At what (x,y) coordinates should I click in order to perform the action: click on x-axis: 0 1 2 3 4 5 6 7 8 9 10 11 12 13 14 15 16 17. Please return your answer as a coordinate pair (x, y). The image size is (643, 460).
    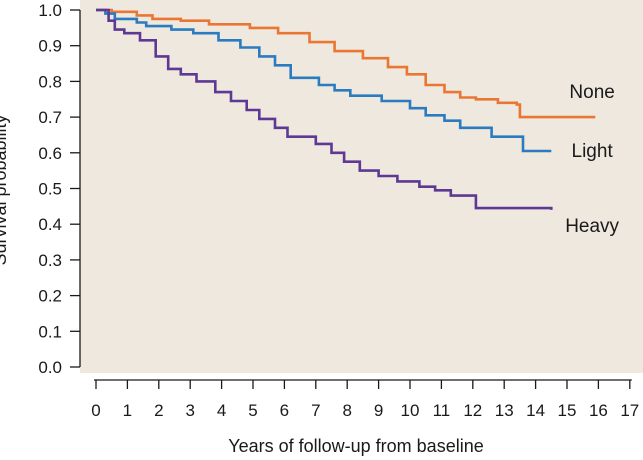
    Looking at the image, I should click on (365, 399).